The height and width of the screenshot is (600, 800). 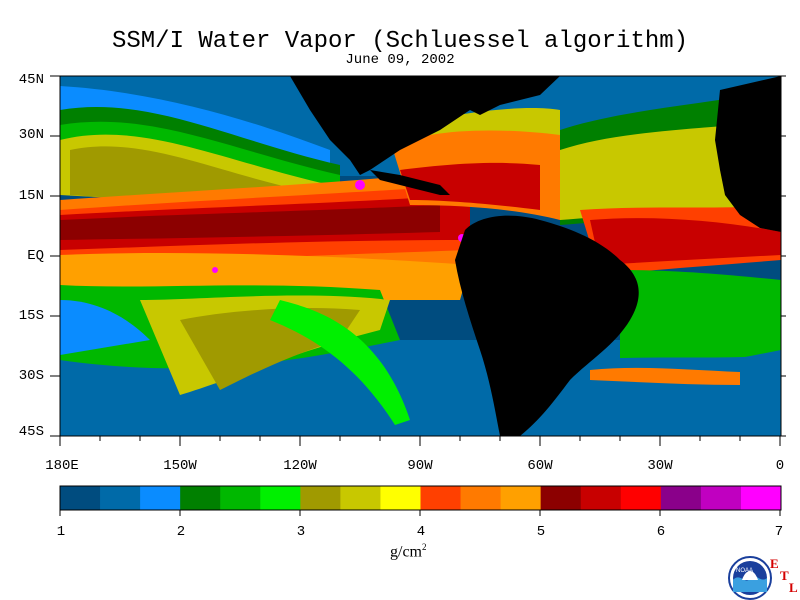 I want to click on units-text: g/cm, so click(x=406, y=552).